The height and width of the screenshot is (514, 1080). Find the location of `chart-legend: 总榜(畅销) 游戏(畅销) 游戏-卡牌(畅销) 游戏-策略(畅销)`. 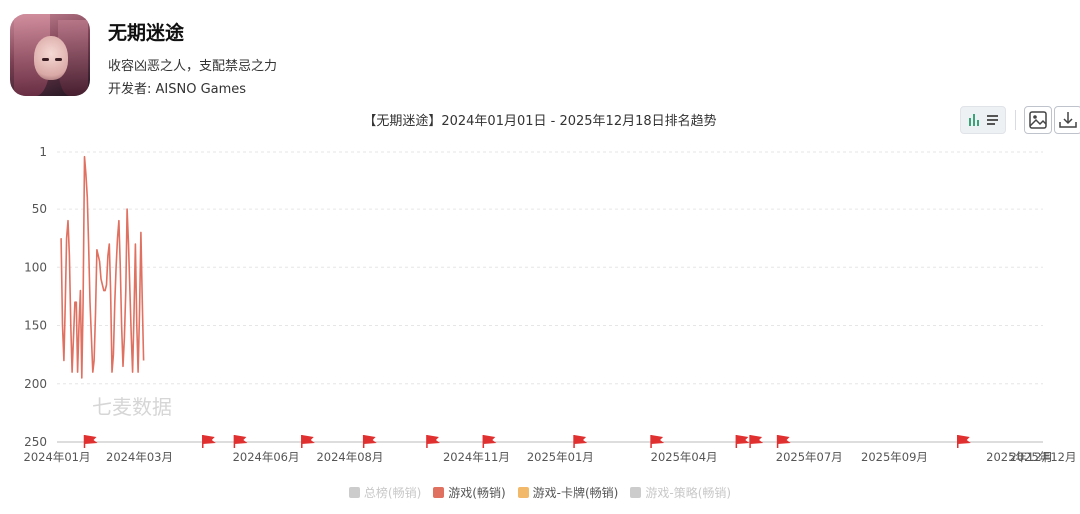

chart-legend: 总榜(畅销) 游戏(畅销) 游戏-卡牌(畅销) 游戏-策略(畅销) is located at coordinates (540, 492).